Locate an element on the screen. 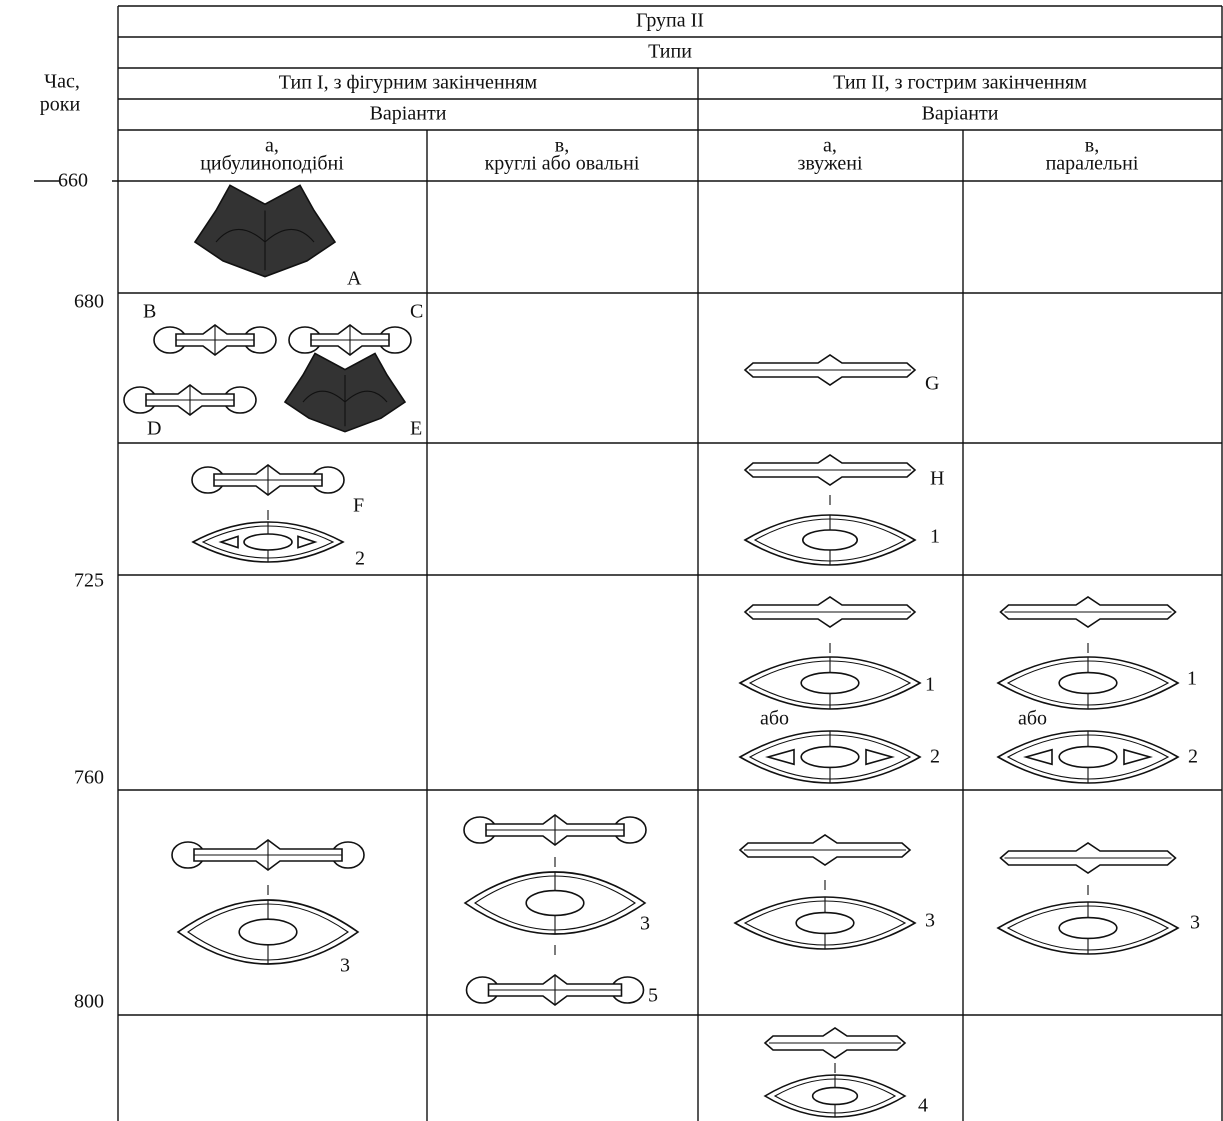 The width and height of the screenshot is (1223, 1121). year-label: 800 is located at coordinates (89, 1002).